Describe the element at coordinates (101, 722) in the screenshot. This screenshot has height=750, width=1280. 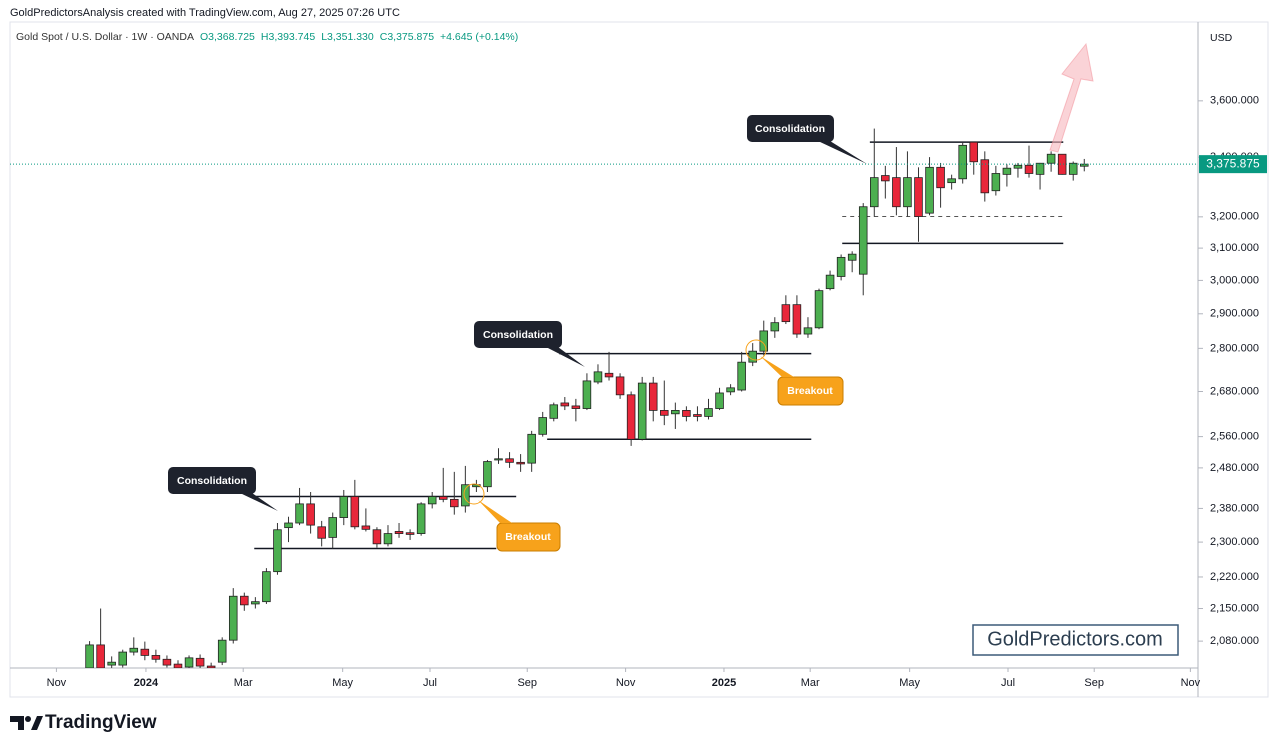
I see `footer-logo: TradingView` at that location.